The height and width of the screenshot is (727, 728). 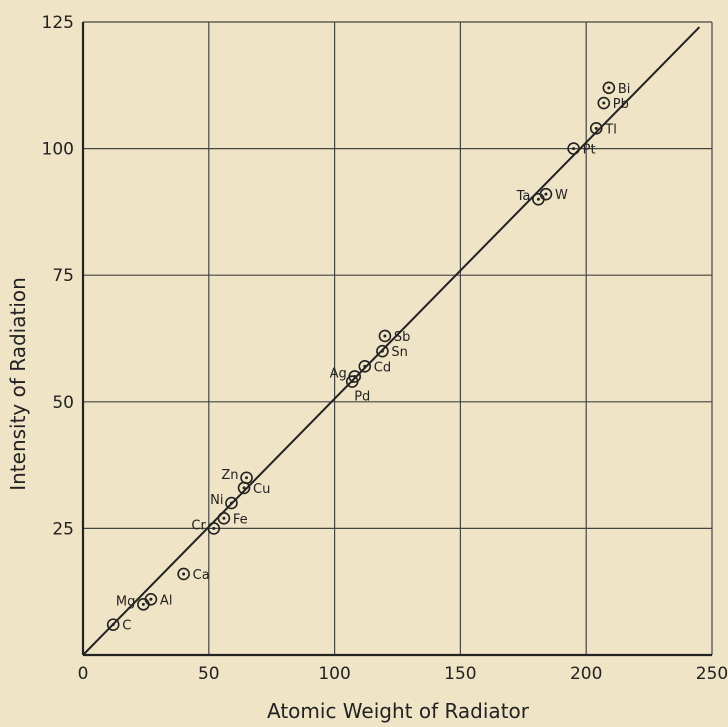 What do you see at coordinates (561, 195) in the screenshot?
I see `point-label-w: W` at bounding box center [561, 195].